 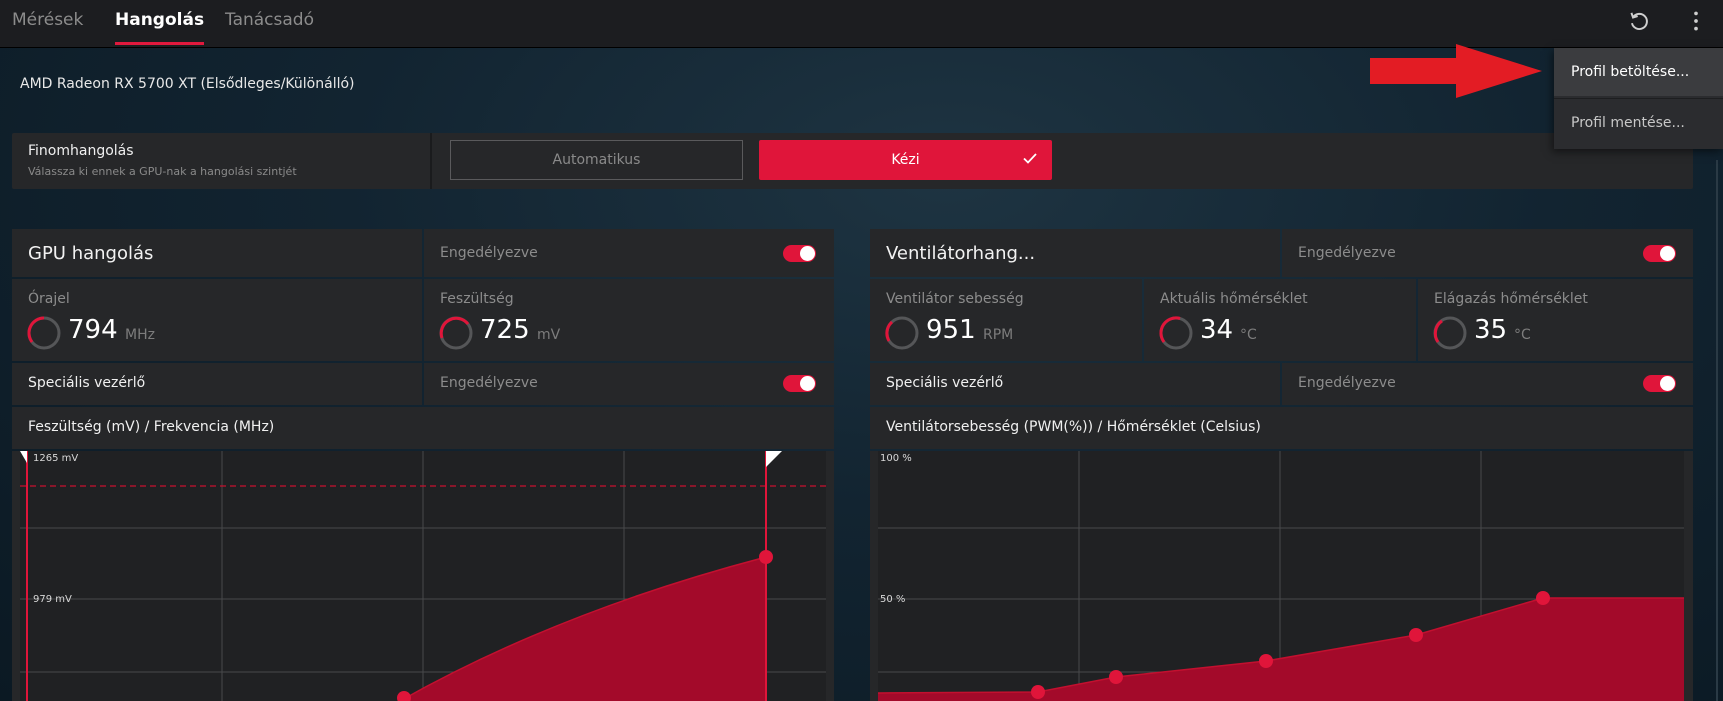 I want to click on gpu-advanced-enable-cell: Engedélyezve, so click(x=629, y=384).